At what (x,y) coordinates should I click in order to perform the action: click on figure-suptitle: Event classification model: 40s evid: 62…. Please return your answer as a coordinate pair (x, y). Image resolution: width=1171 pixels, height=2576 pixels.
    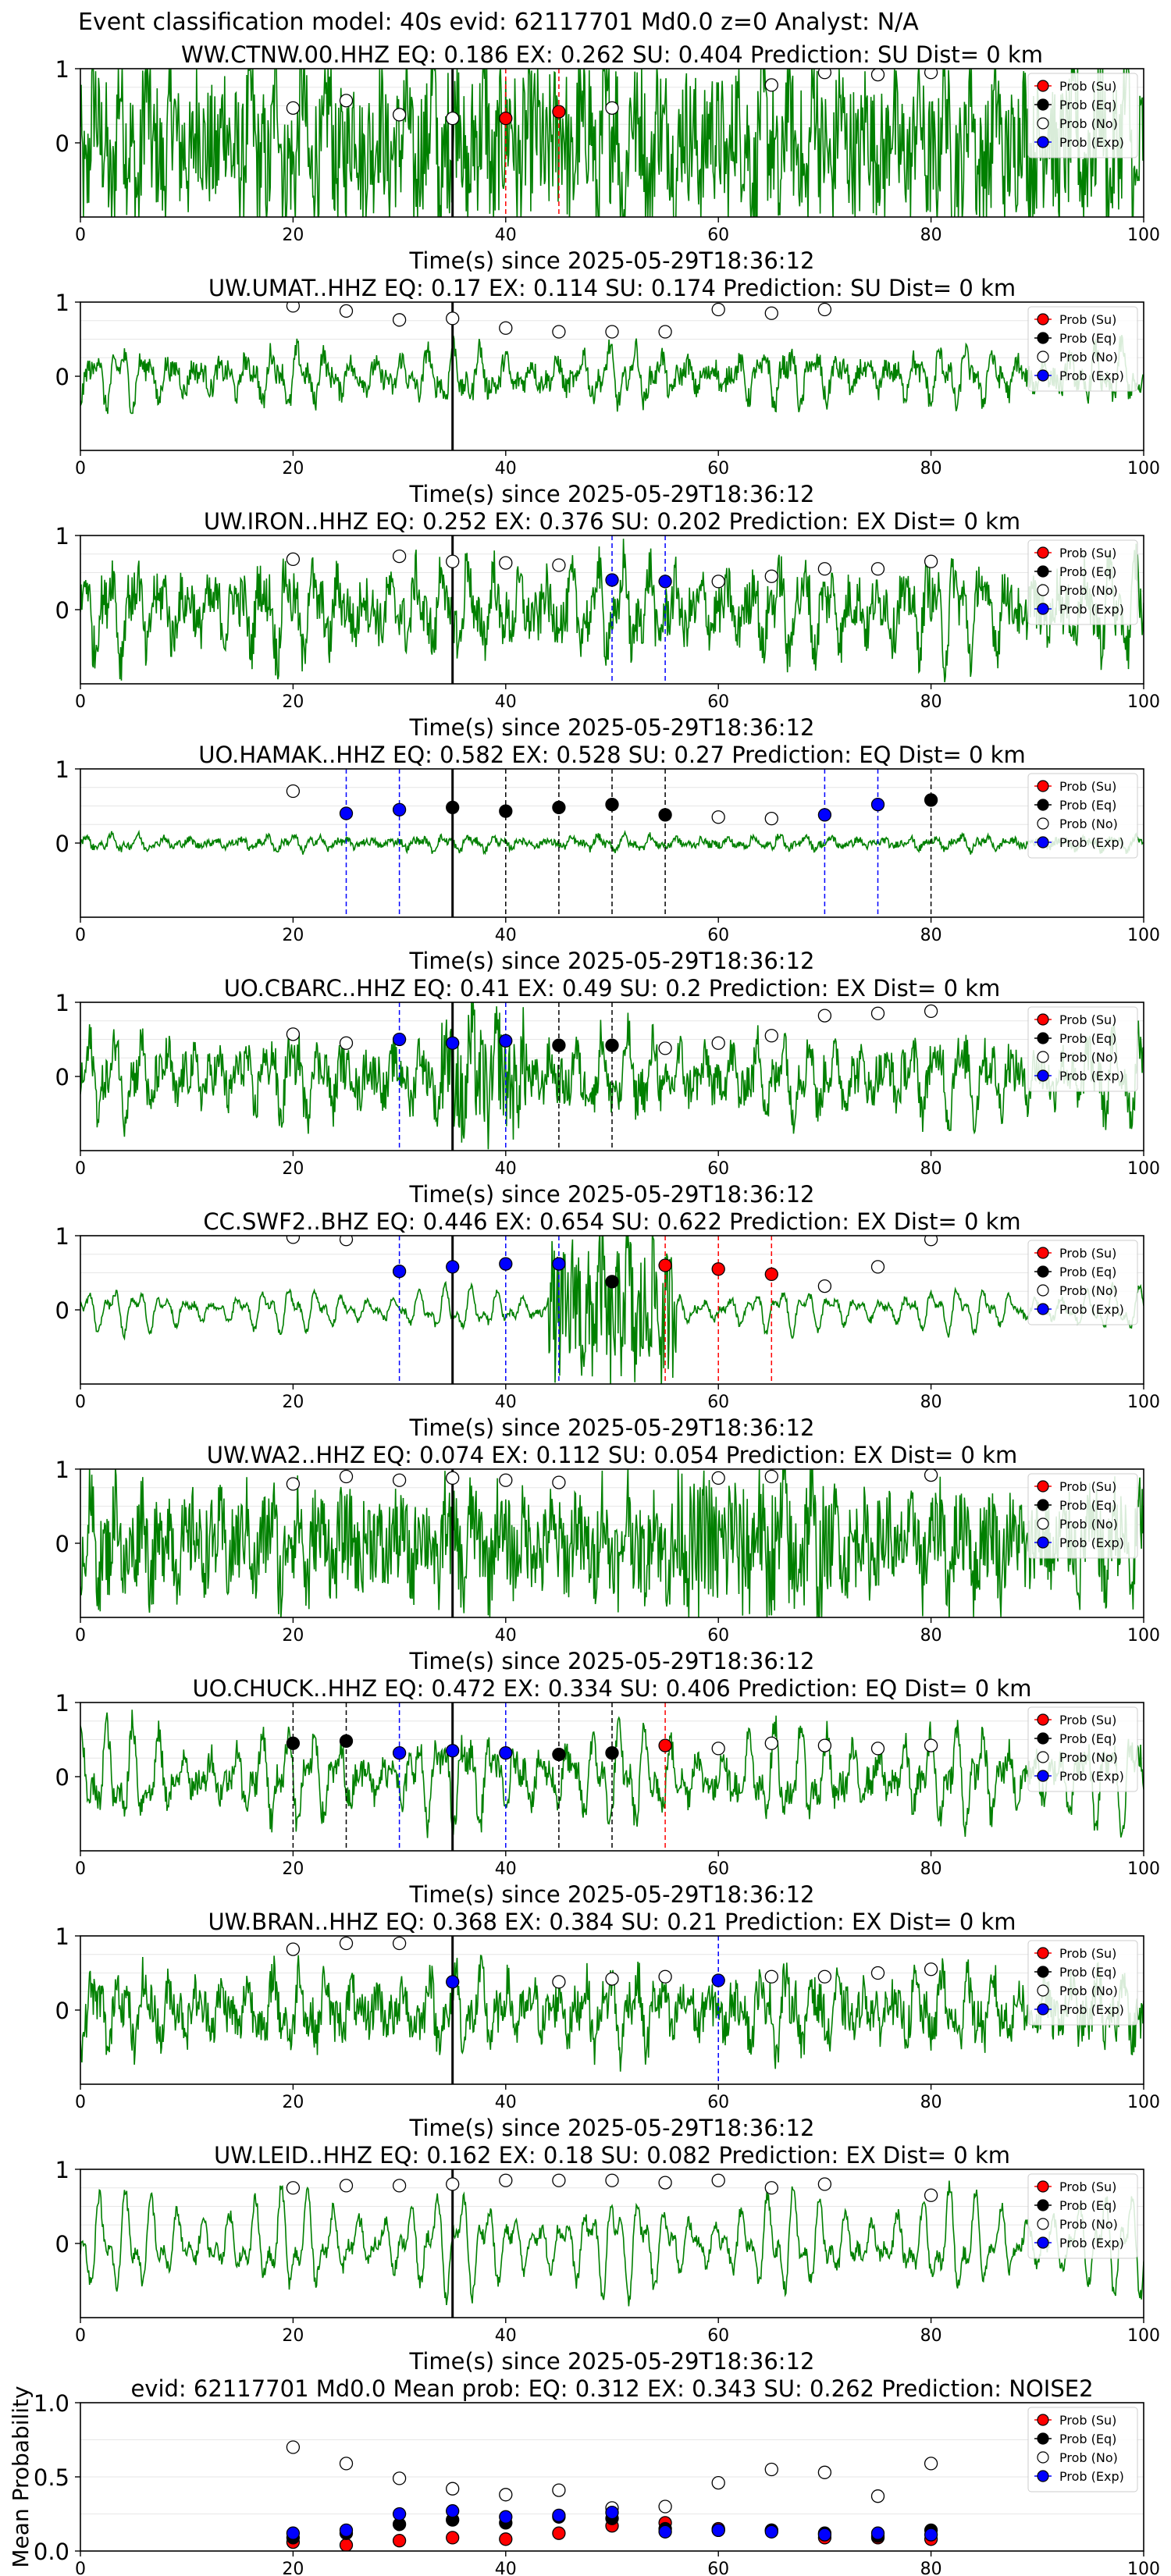
    Looking at the image, I should click on (498, 22).